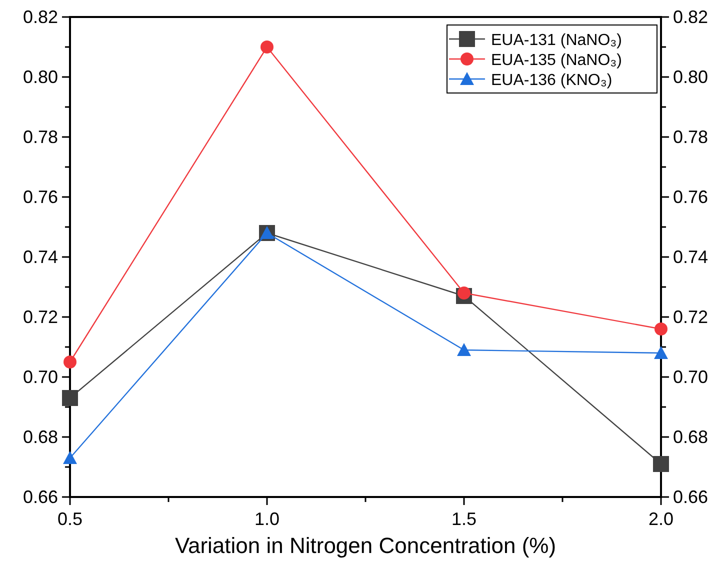 The height and width of the screenshot is (575, 721). What do you see at coordinates (267, 519) in the screenshot?
I see `x-tick-label: 1.0` at bounding box center [267, 519].